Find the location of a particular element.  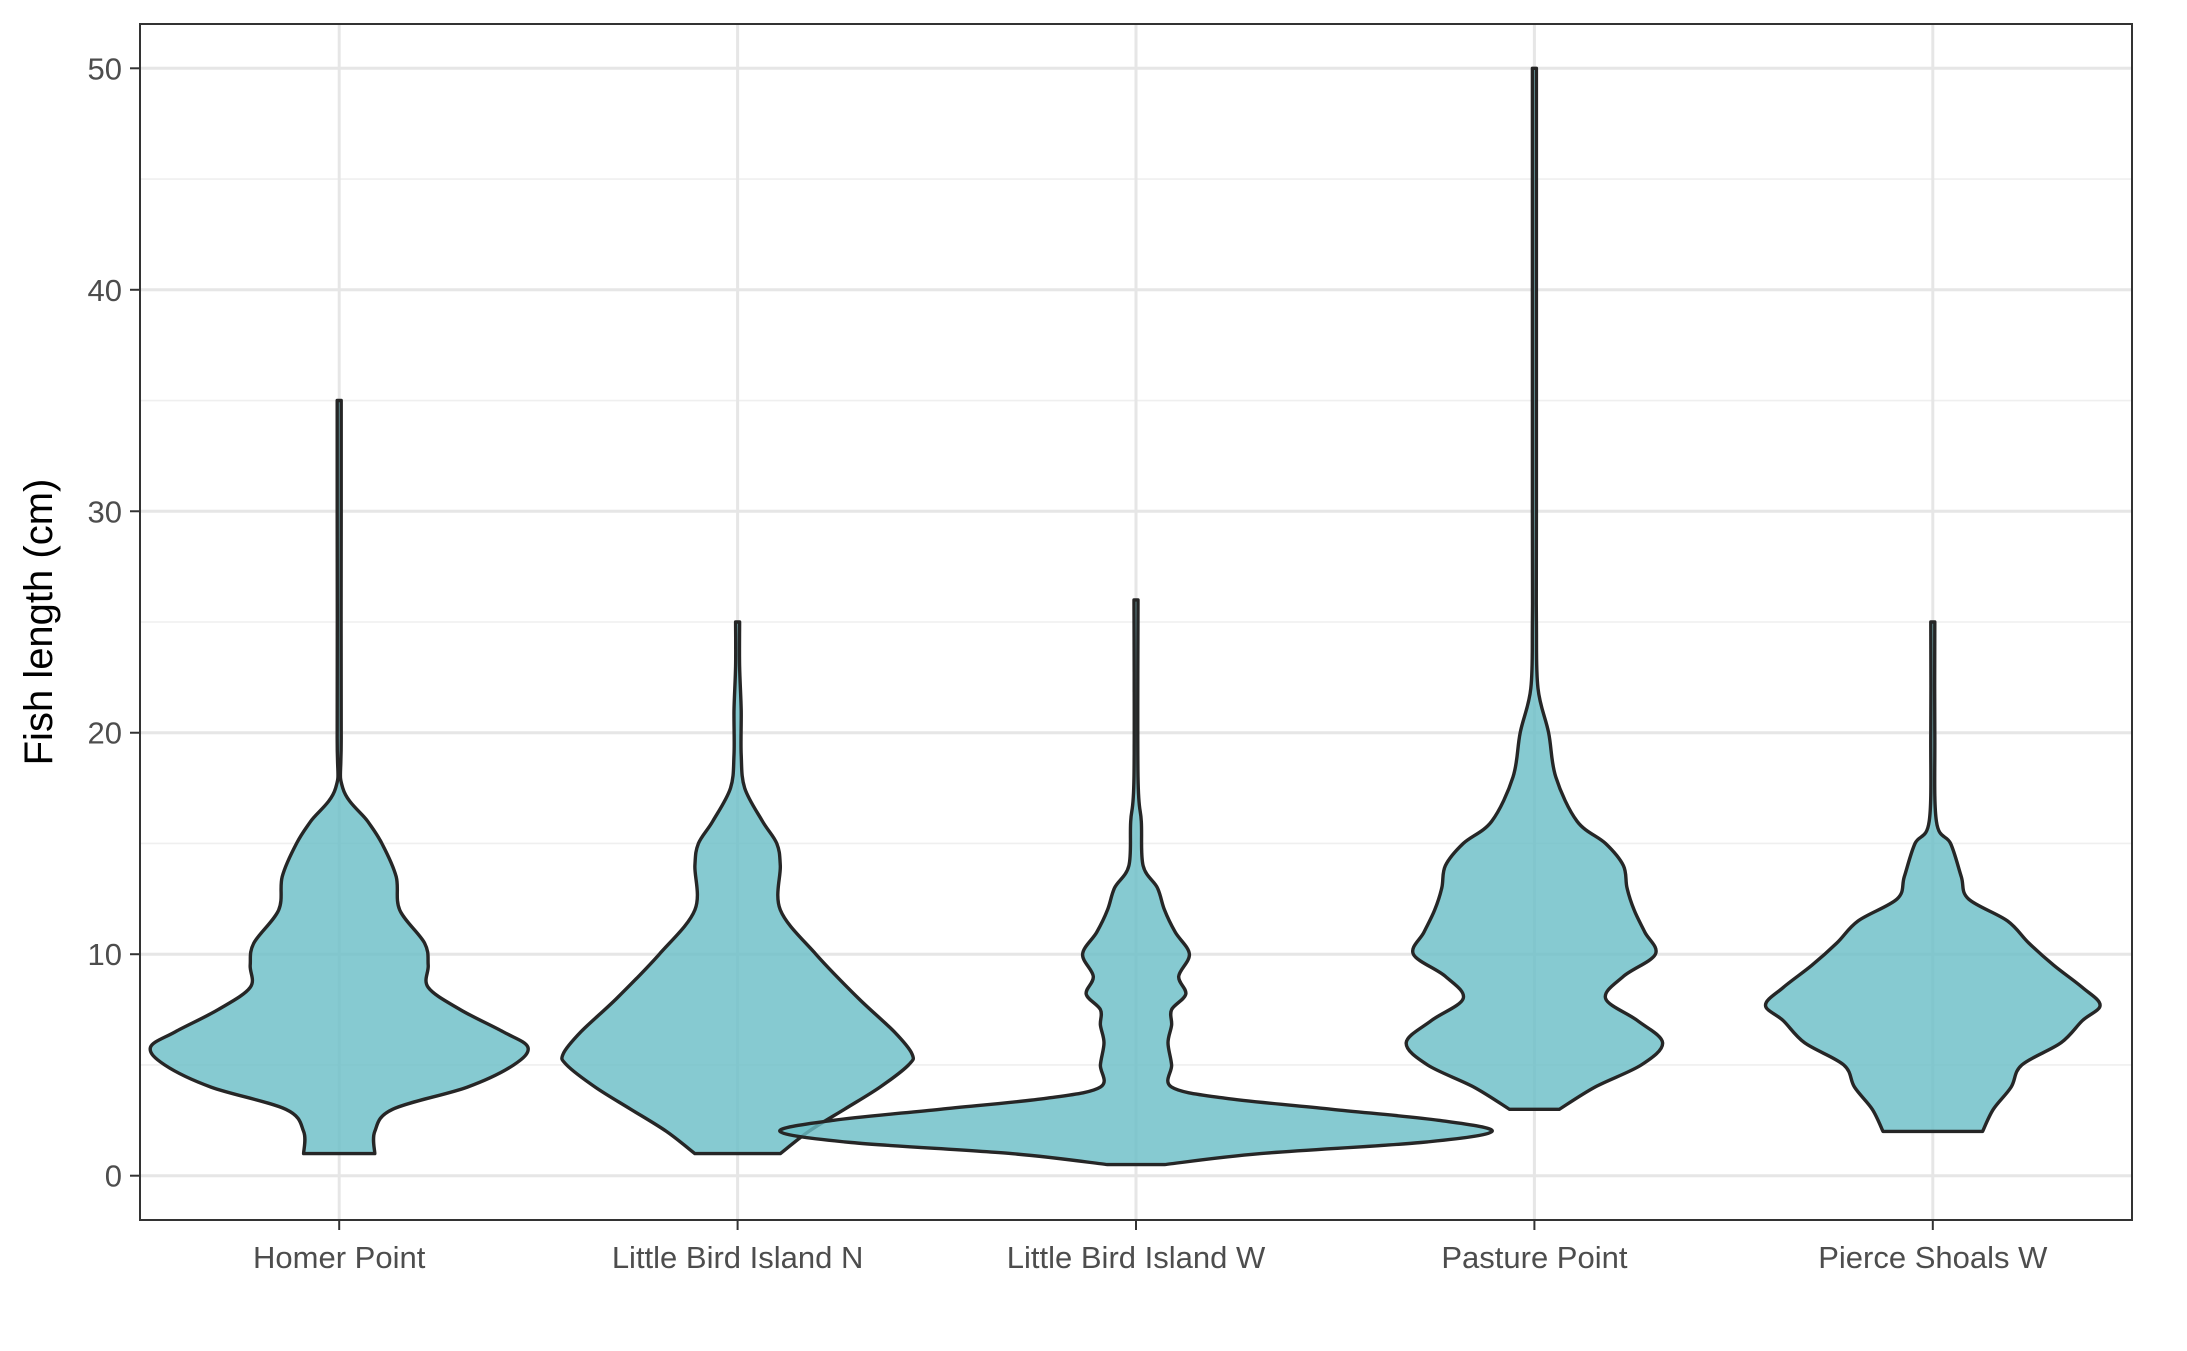

violin-little-bird-island-w is located at coordinates (1136, 882).